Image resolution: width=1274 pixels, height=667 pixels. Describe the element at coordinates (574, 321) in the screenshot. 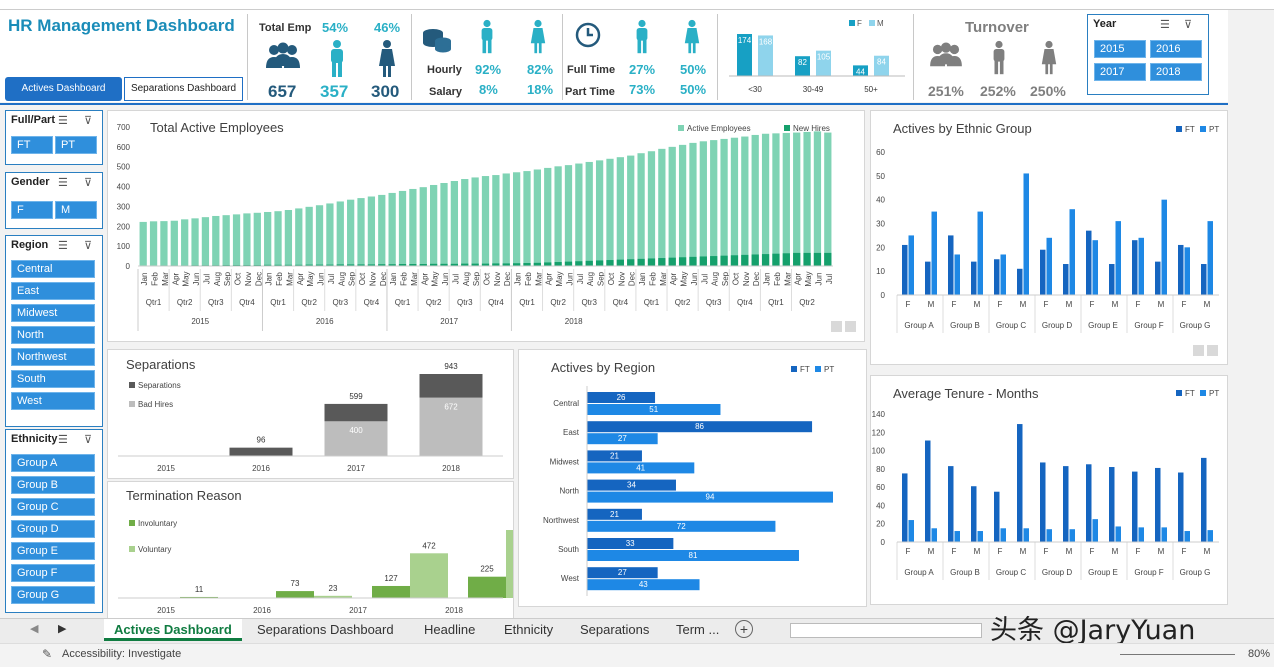

I see `year-tick-label: 2018` at that location.